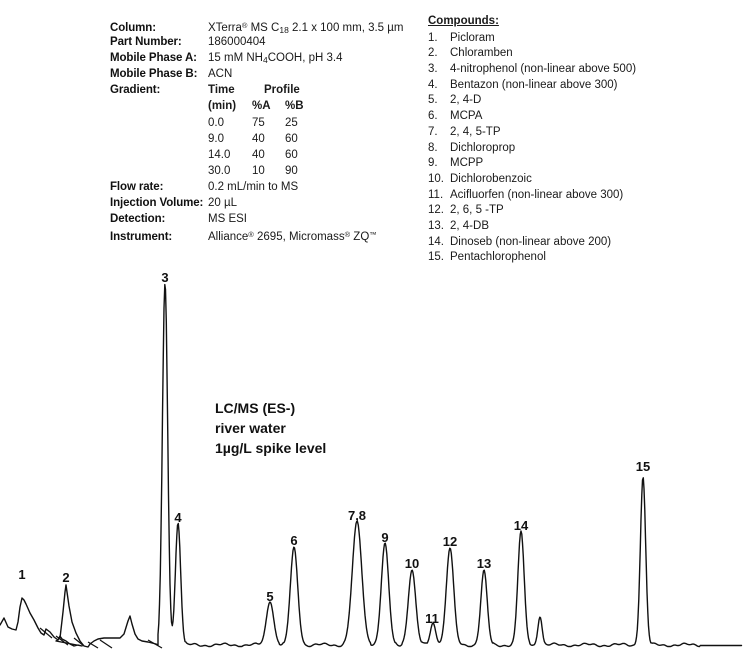  What do you see at coordinates (466, 116) in the screenshot?
I see `compound-name: MCPA` at bounding box center [466, 116].